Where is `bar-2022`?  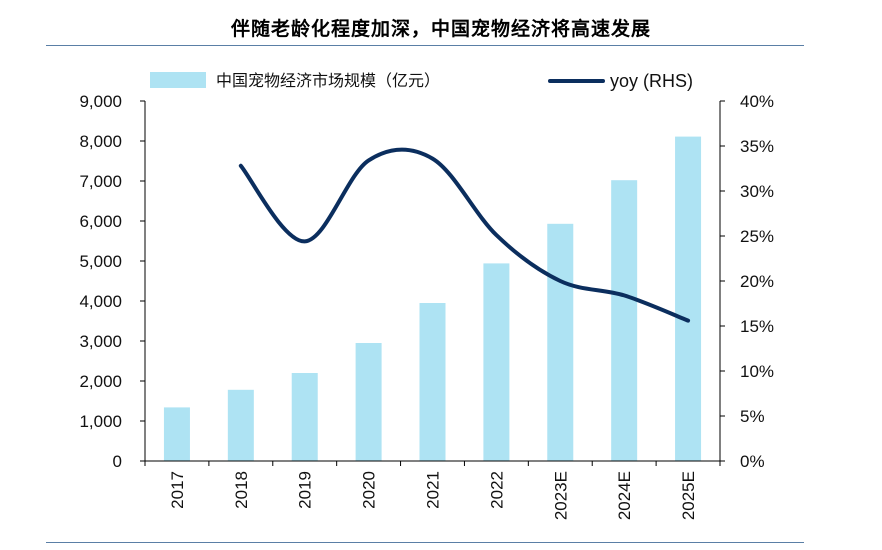
bar-2022 is located at coordinates (496, 362).